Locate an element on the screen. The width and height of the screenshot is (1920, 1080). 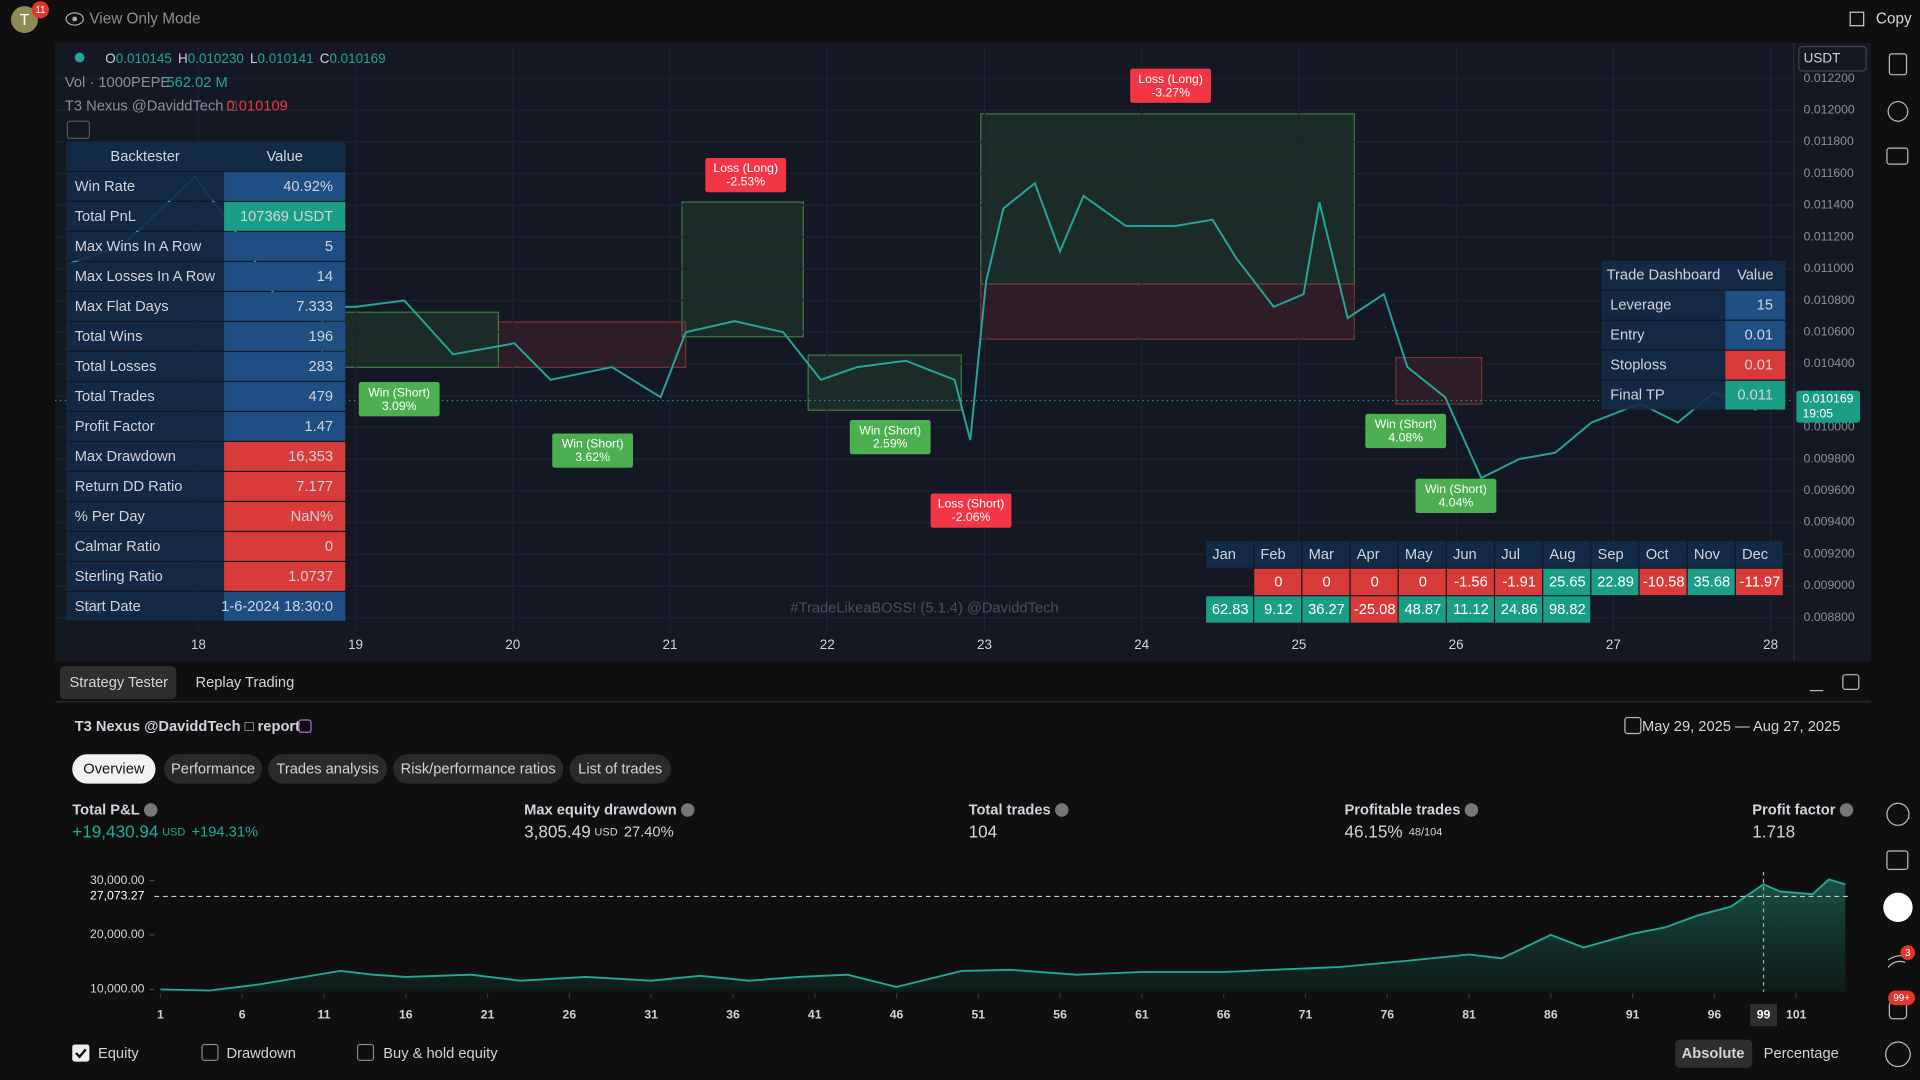
y-tick-label: 0.012200 is located at coordinates (1829, 78).